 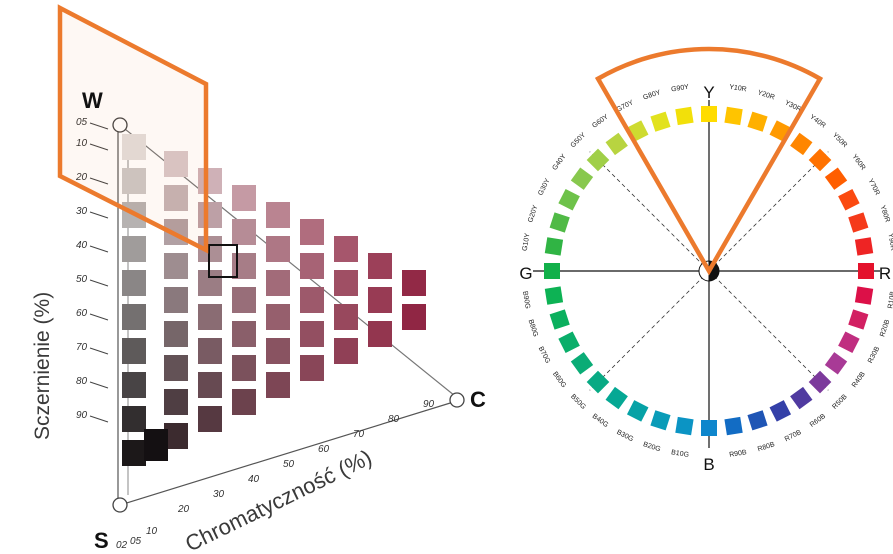 What do you see at coordinates (554, 246) in the screenshot?
I see `hue-swatch-g10y` at bounding box center [554, 246].